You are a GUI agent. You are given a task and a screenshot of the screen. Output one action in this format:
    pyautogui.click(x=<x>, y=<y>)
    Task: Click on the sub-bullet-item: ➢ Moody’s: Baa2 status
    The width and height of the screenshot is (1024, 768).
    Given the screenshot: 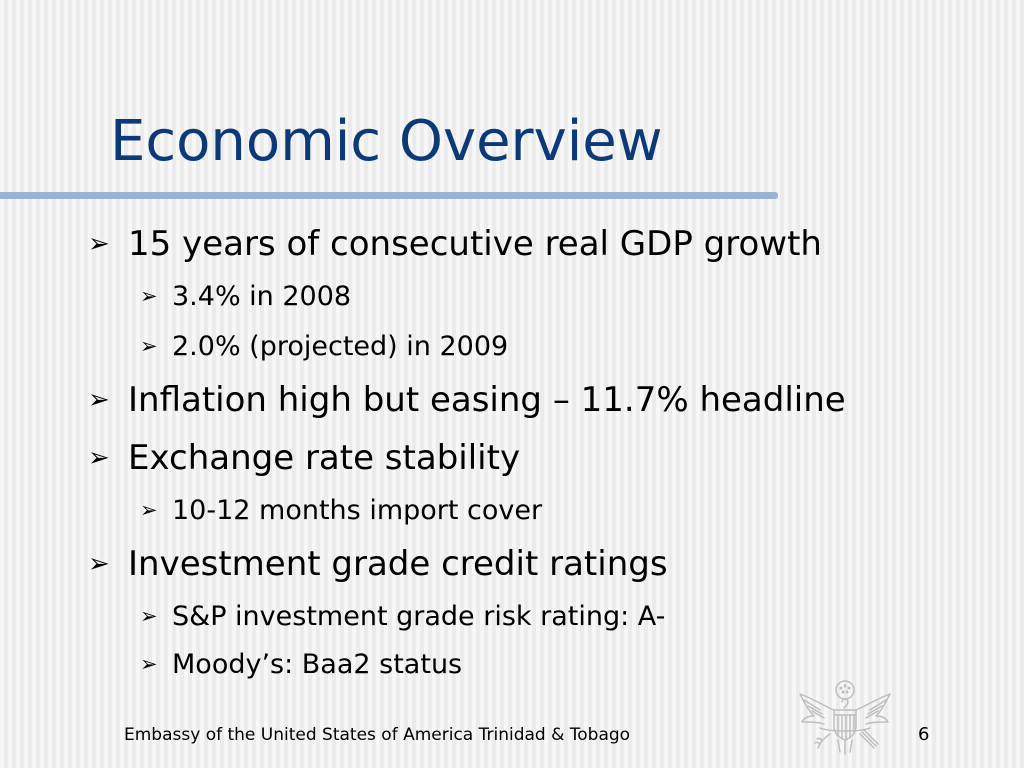 What is the action you would take?
    pyautogui.click(x=301, y=664)
    